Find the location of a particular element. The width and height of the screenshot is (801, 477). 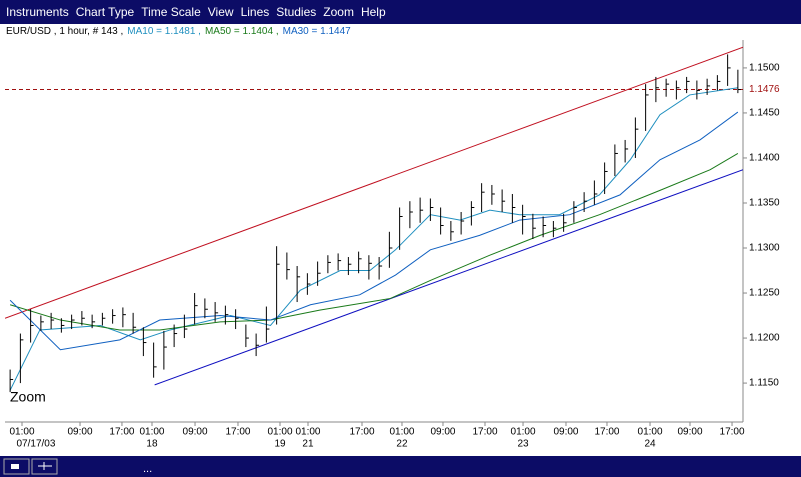

menu-item: View is located at coordinates (220, 12).